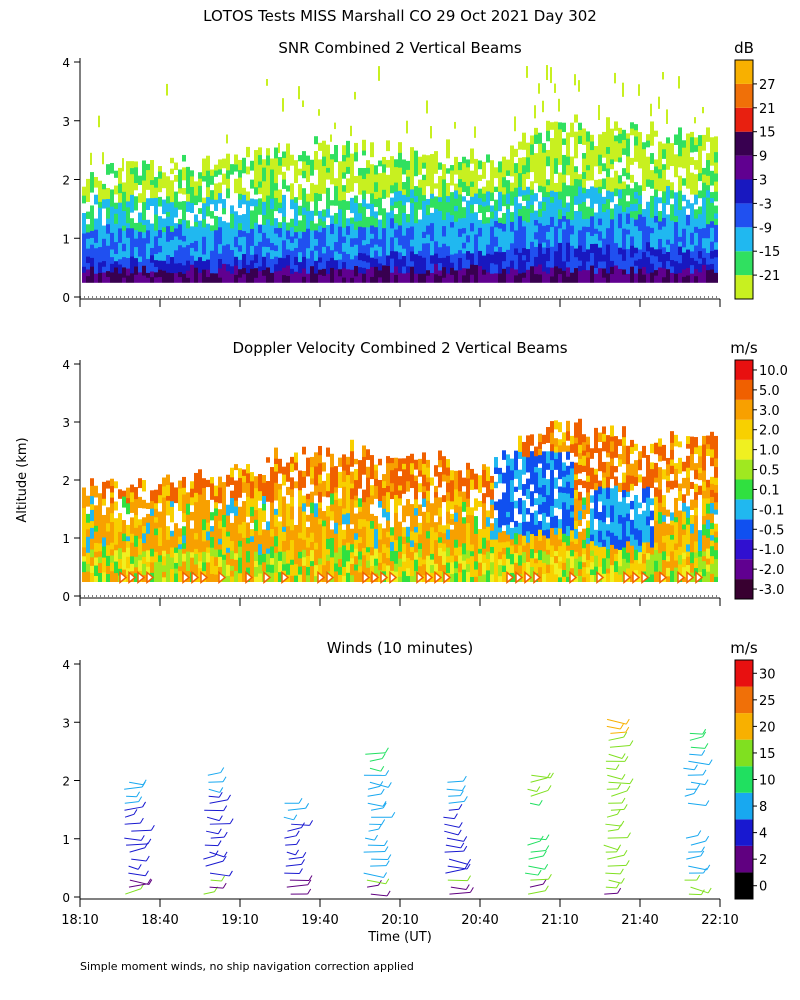  I want to click on colorbar-label: -0.1, so click(771, 510).